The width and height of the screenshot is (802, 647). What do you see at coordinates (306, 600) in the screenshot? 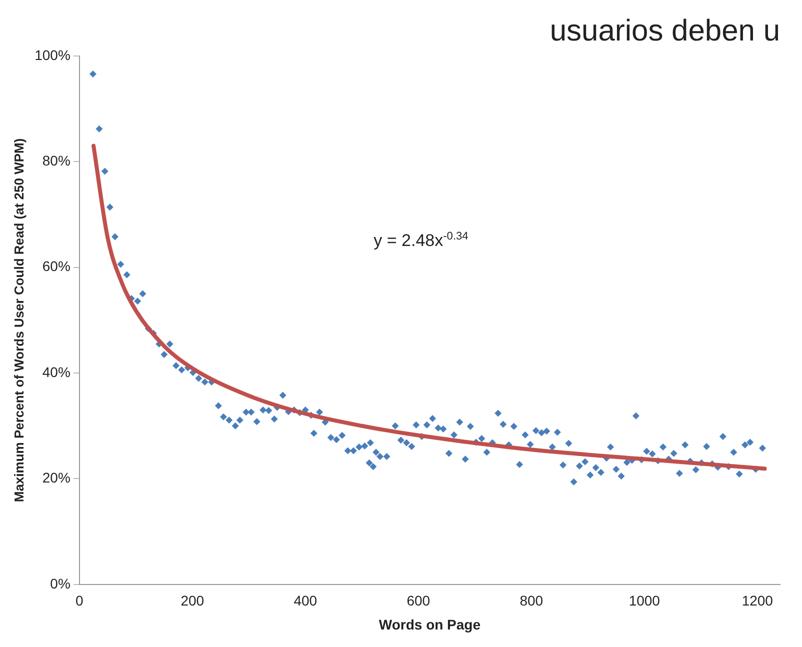
I see `x-tick-label: 400` at bounding box center [306, 600].